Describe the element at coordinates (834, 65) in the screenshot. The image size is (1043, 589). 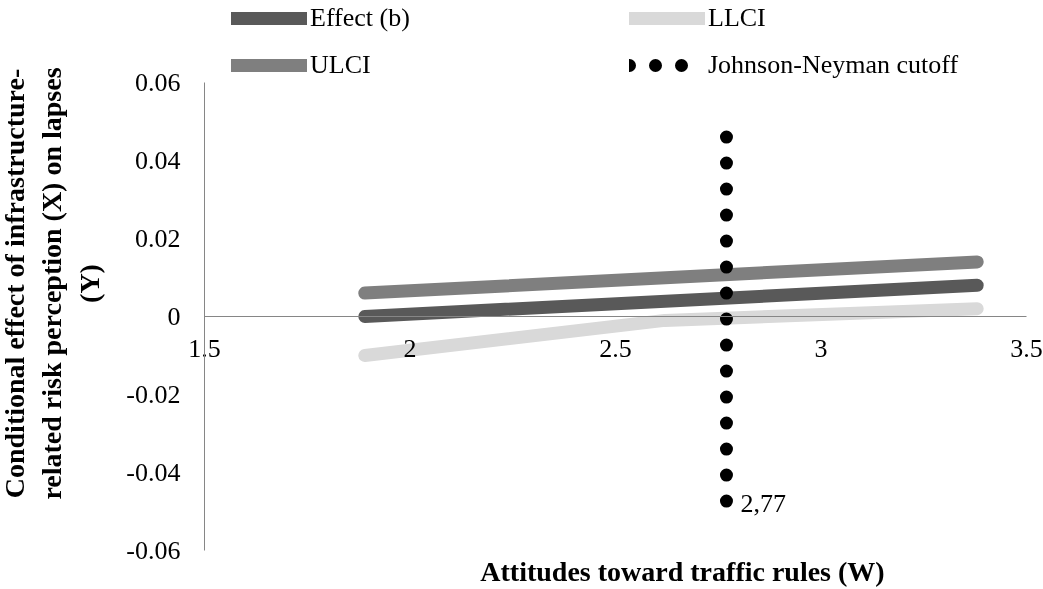
I see `legend-label: Johnson-Neyman cutoff` at that location.